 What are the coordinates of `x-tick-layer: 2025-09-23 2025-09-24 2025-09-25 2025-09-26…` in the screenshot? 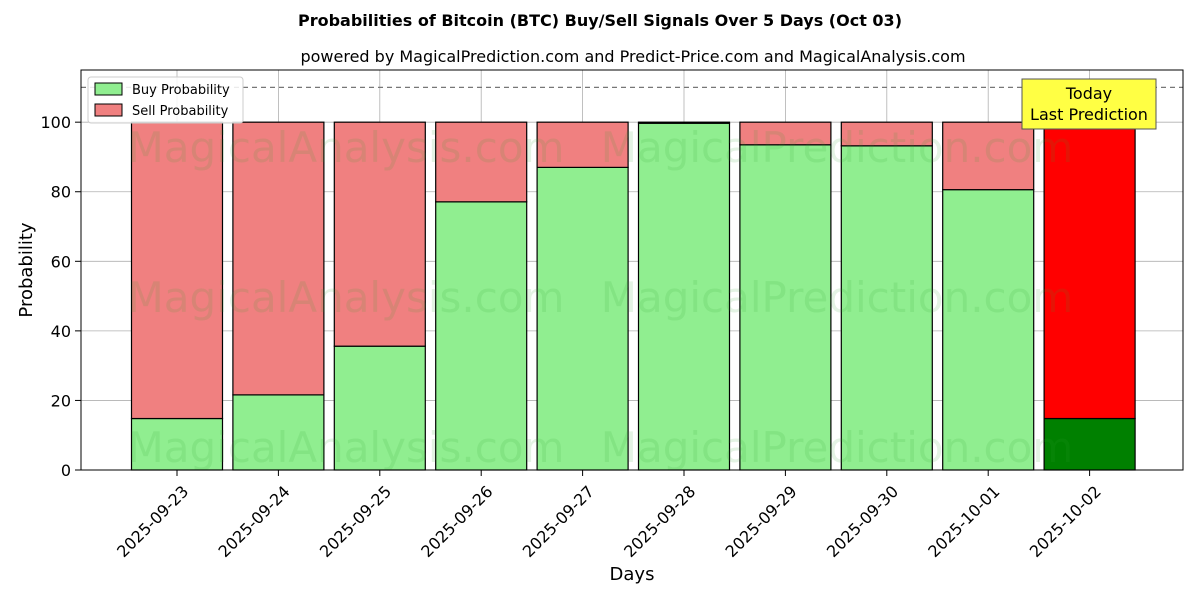 It's located at (609, 515).